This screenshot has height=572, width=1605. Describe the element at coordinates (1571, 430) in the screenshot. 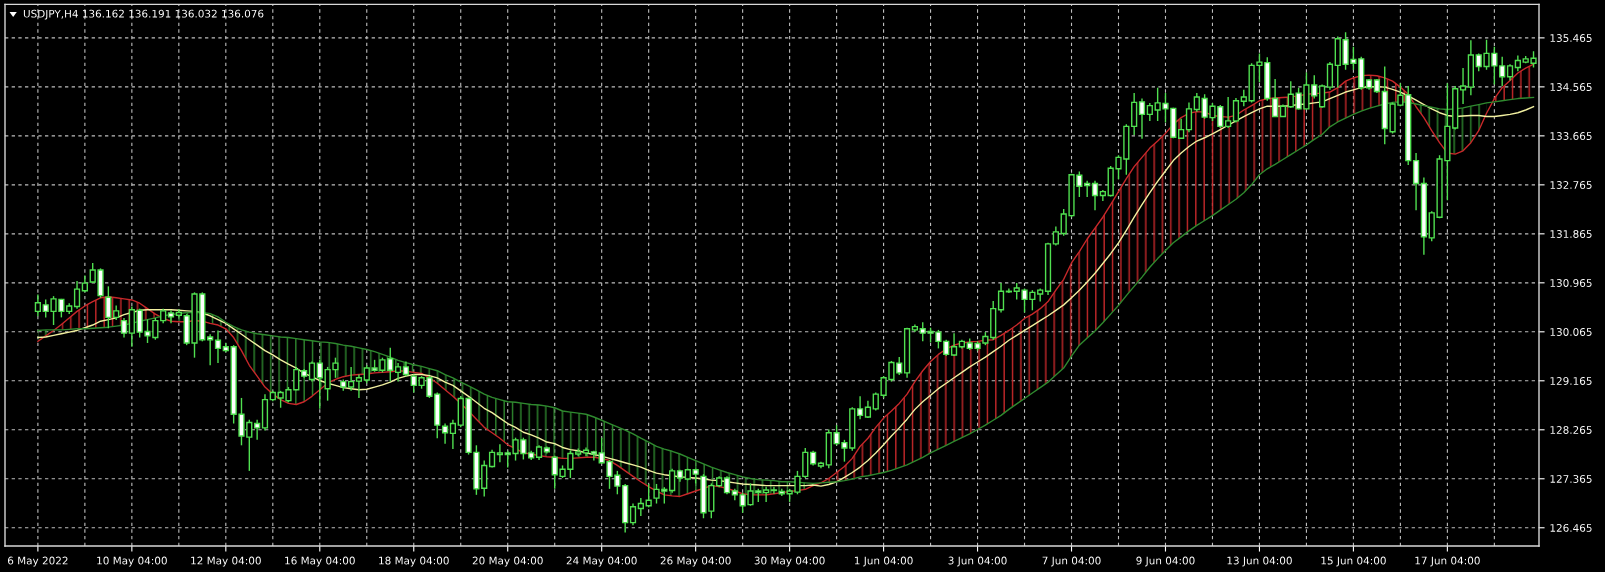

I see `y-tick-label: 128.265` at that location.